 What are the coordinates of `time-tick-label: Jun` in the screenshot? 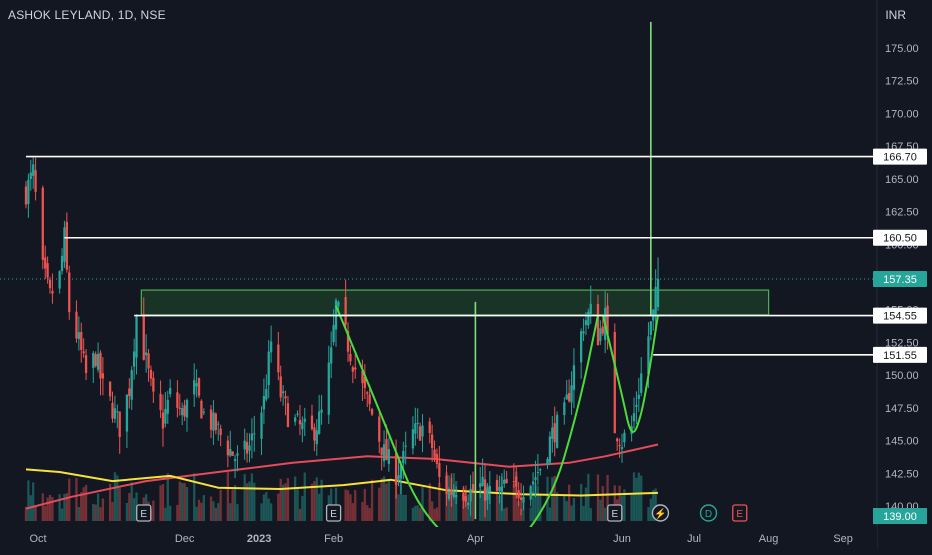 It's located at (622, 539).